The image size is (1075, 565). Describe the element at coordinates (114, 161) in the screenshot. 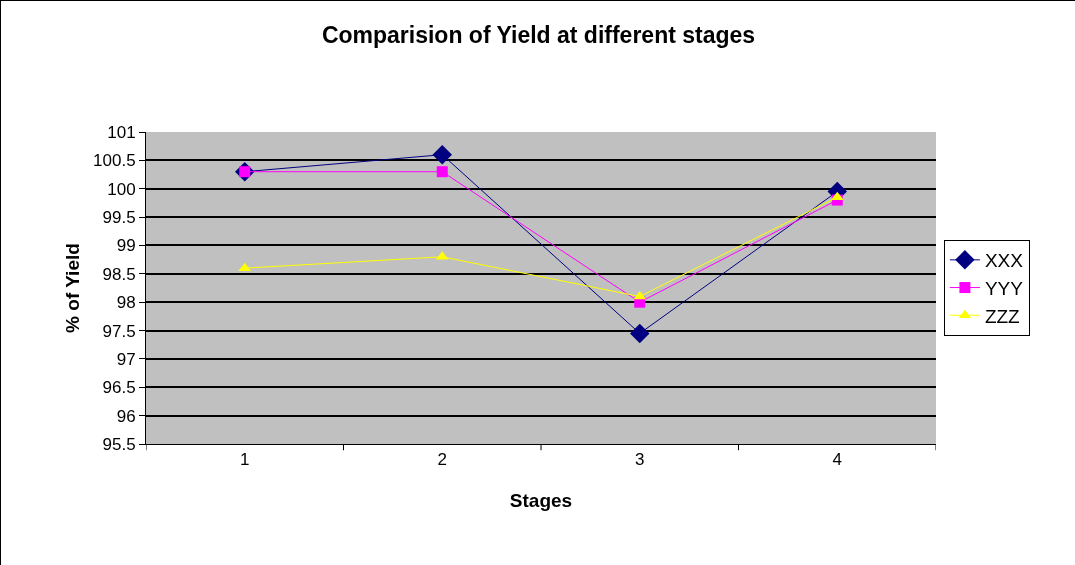

I see `y-tick-label: 100.5` at that location.